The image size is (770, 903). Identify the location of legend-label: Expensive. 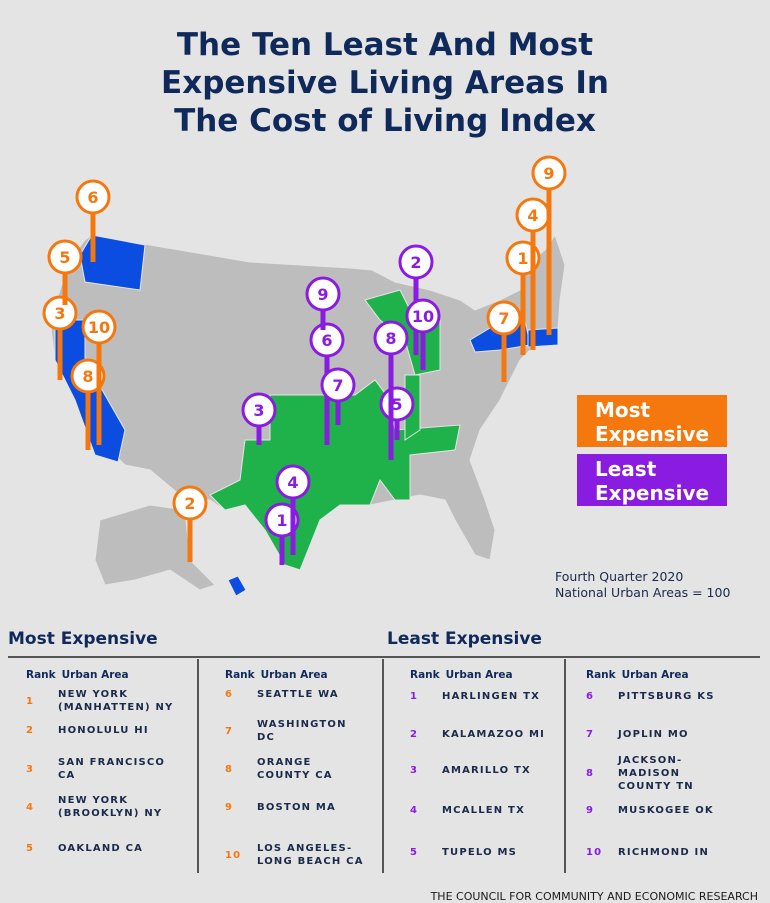
(652, 434).